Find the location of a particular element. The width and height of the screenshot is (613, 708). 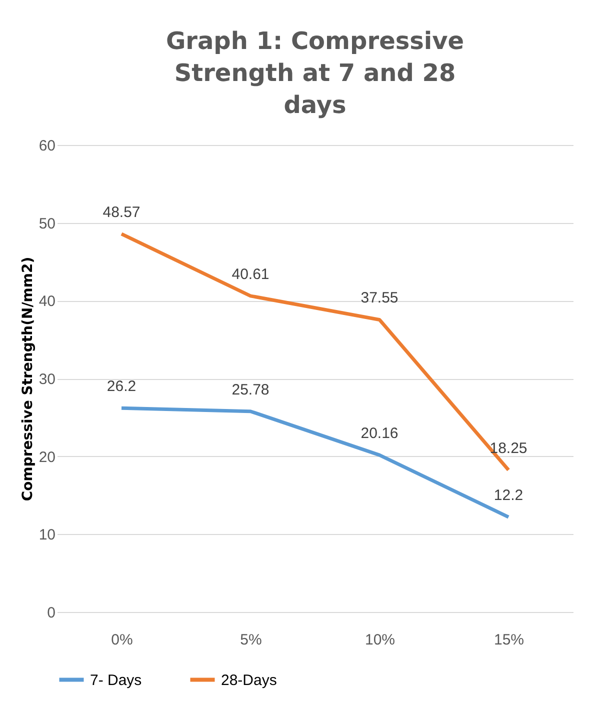

y-tick-label: 40 is located at coordinates (47, 301).